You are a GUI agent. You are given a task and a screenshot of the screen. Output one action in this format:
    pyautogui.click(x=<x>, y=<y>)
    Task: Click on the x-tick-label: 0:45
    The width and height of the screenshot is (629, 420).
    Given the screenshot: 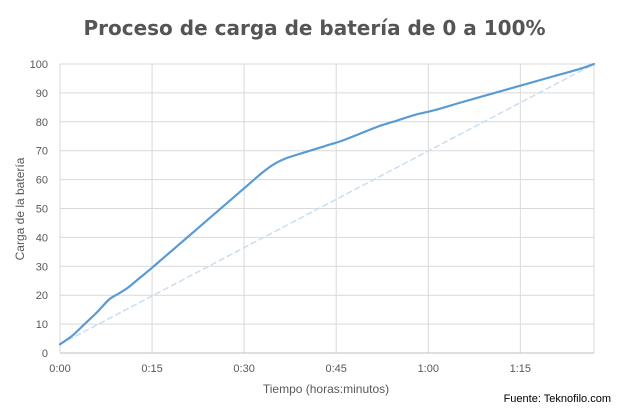 What is the action you would take?
    pyautogui.click(x=335, y=369)
    